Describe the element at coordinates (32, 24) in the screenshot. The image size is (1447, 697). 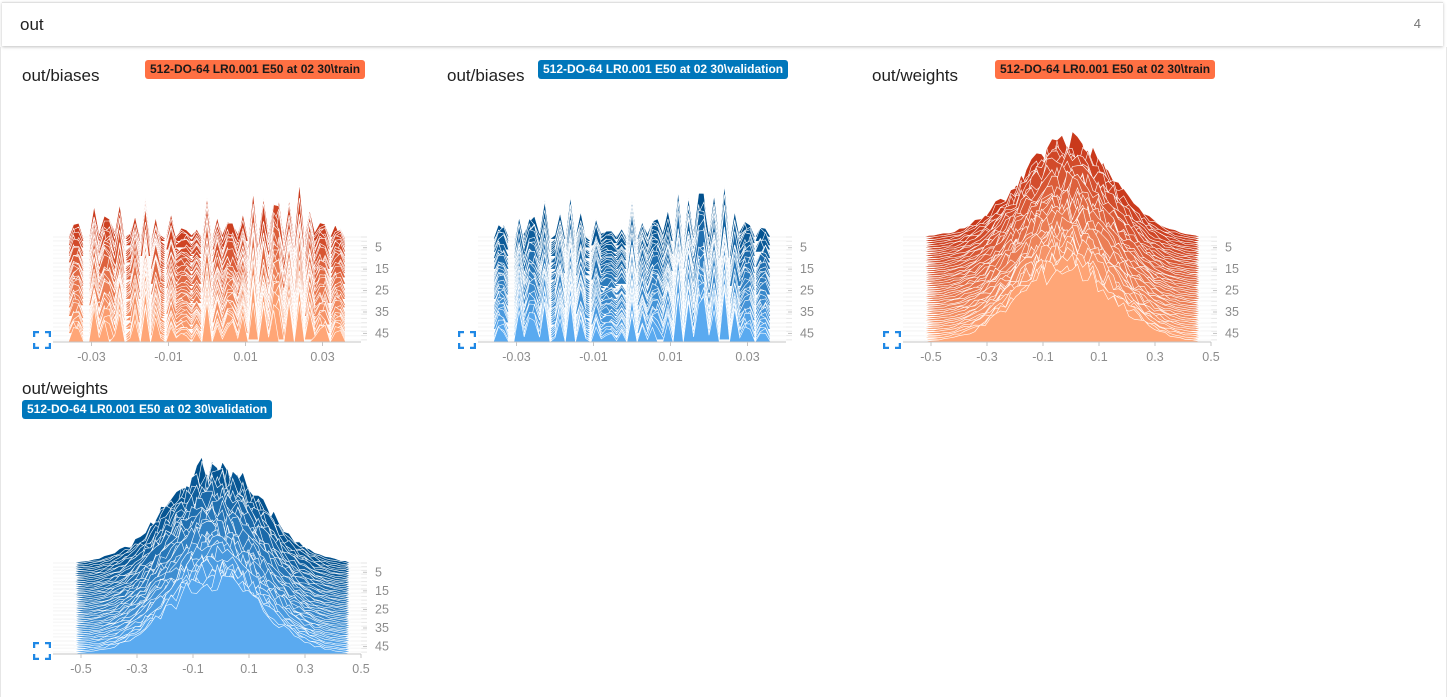
I see `tag-group-title: out` at that location.